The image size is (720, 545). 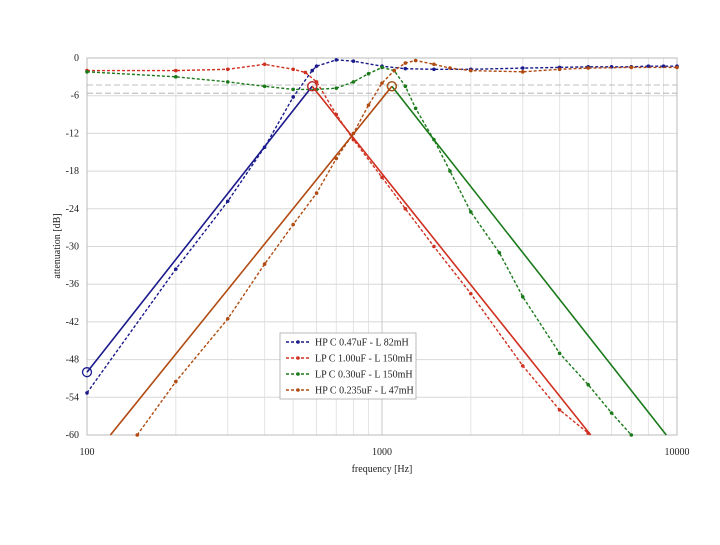 I want to click on y-tick-label: -54, so click(x=72, y=397).